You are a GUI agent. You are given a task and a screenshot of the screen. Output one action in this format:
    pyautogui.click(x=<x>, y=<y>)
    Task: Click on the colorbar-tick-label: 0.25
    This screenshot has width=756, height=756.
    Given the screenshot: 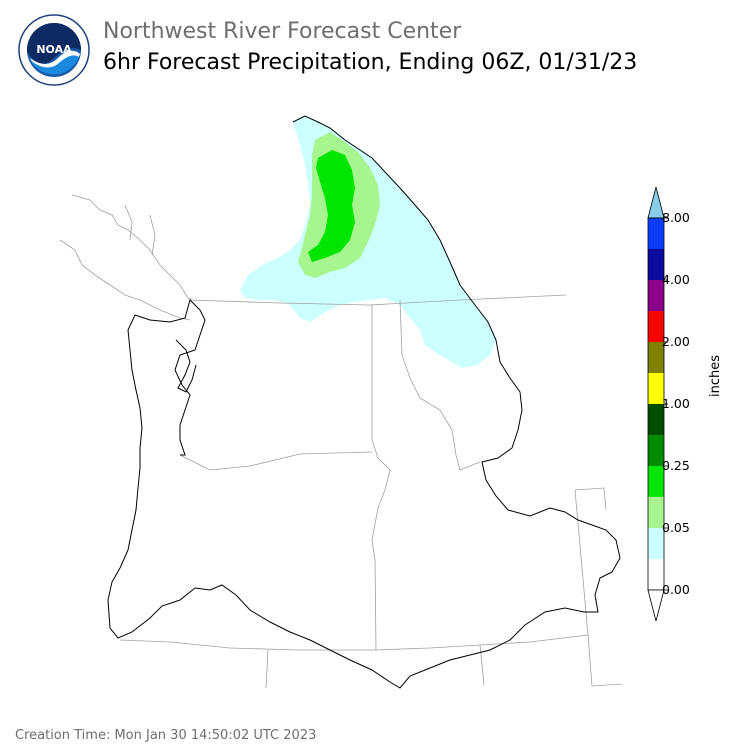 What is the action you would take?
    pyautogui.click(x=676, y=465)
    